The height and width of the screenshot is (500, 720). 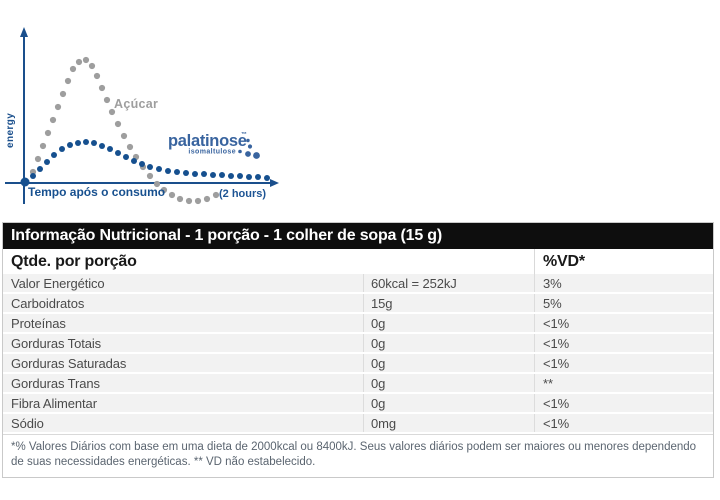 What do you see at coordinates (358, 344) in the screenshot?
I see `table-row: Gorduras Totais 0g <1%` at bounding box center [358, 344].